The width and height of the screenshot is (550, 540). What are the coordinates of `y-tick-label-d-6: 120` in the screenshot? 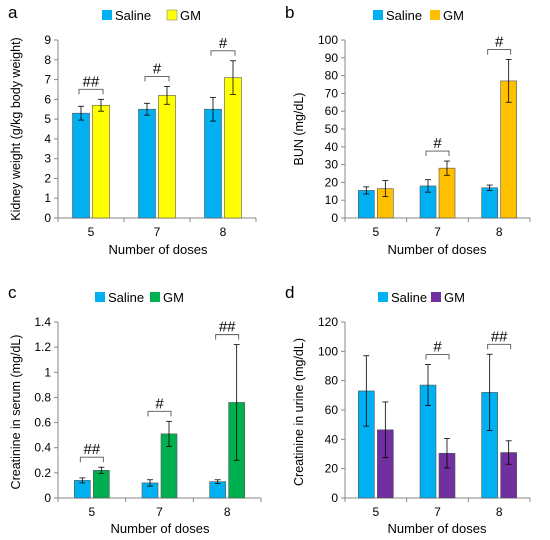 It's located at (328, 322).